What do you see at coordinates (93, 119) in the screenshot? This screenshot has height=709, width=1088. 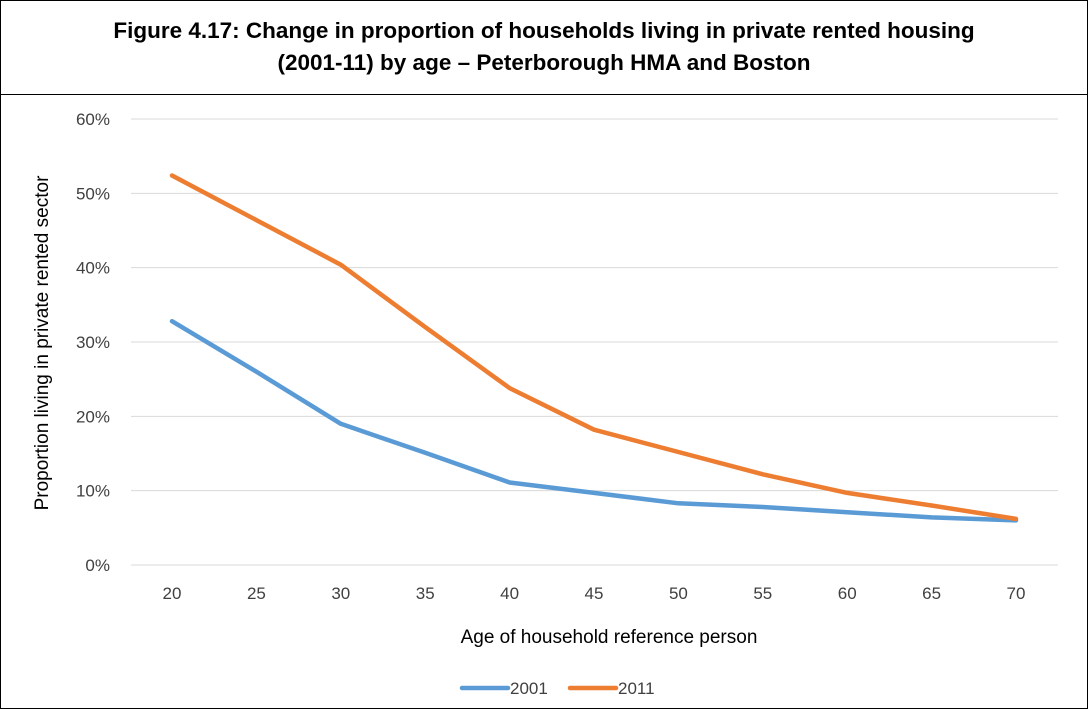 I see `y-tick-label: 60%` at bounding box center [93, 119].